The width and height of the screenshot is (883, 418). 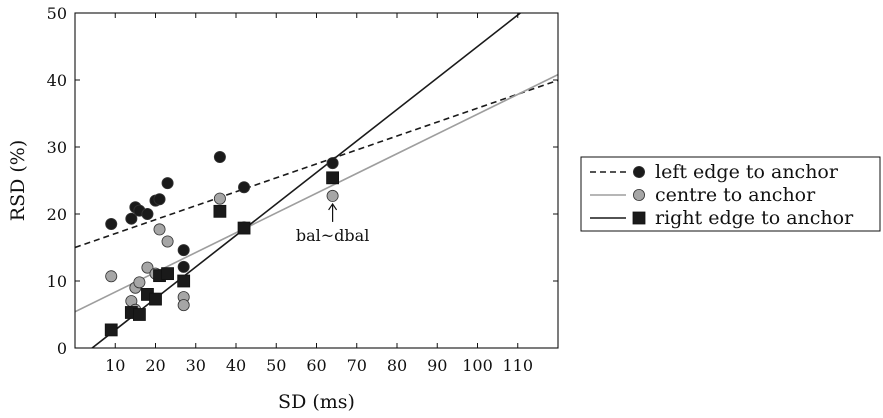 What do you see at coordinates (196, 365) in the screenshot?
I see `x-tick-label: 30` at bounding box center [196, 365].